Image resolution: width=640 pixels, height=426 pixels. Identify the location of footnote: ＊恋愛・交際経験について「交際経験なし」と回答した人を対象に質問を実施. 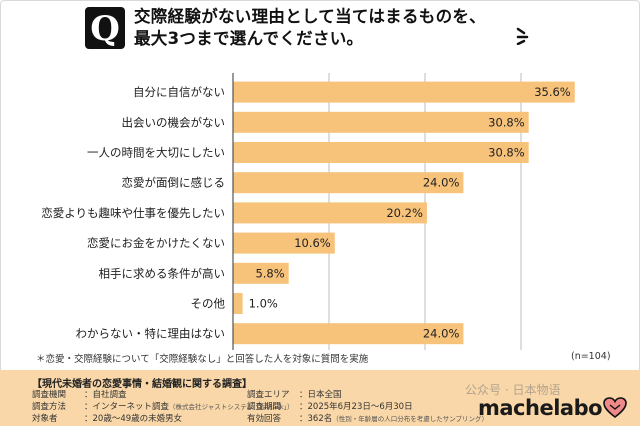
(202, 359).